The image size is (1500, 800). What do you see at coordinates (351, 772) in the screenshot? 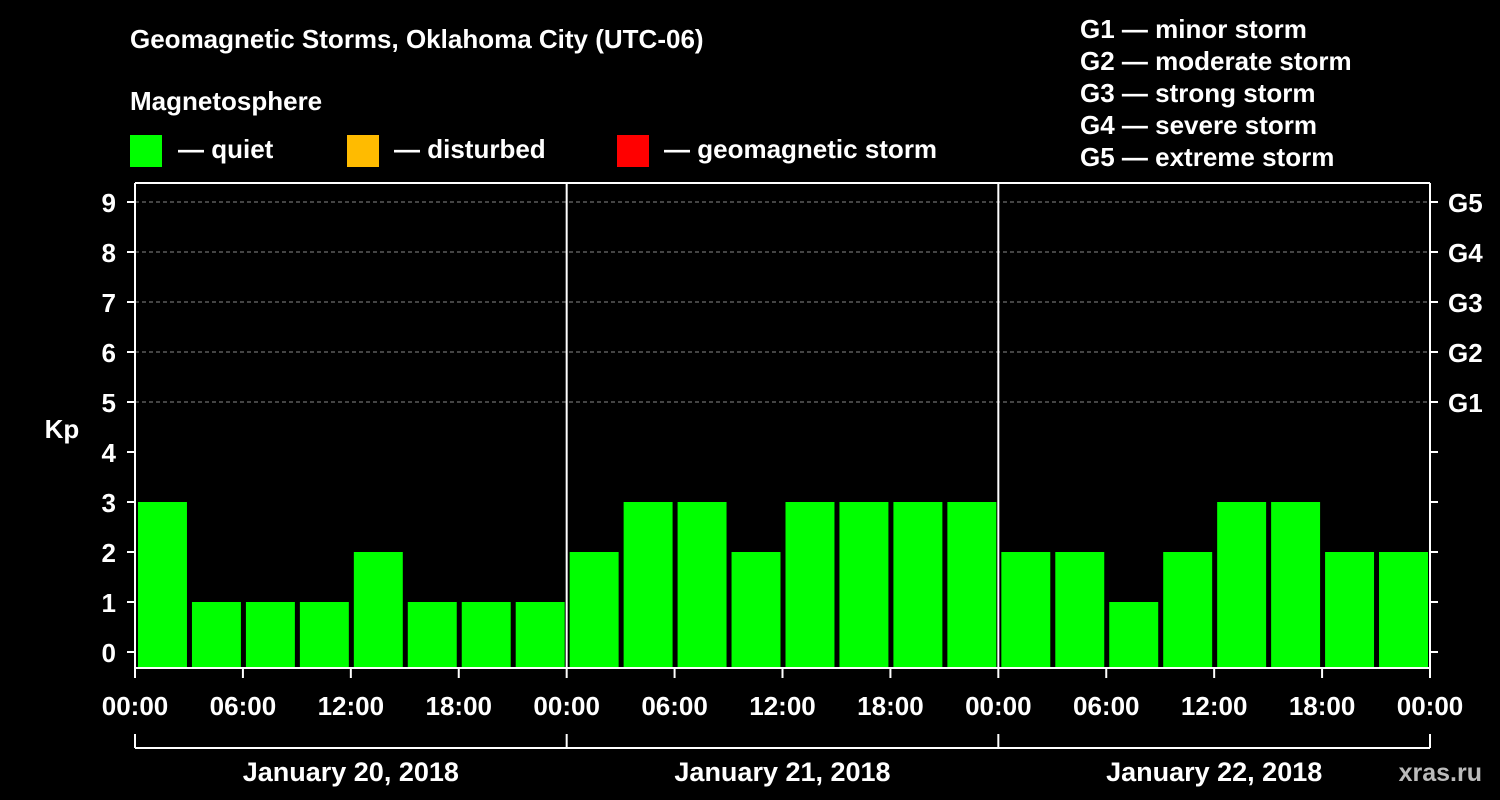
I see `date-label: January 20, 2018` at bounding box center [351, 772].